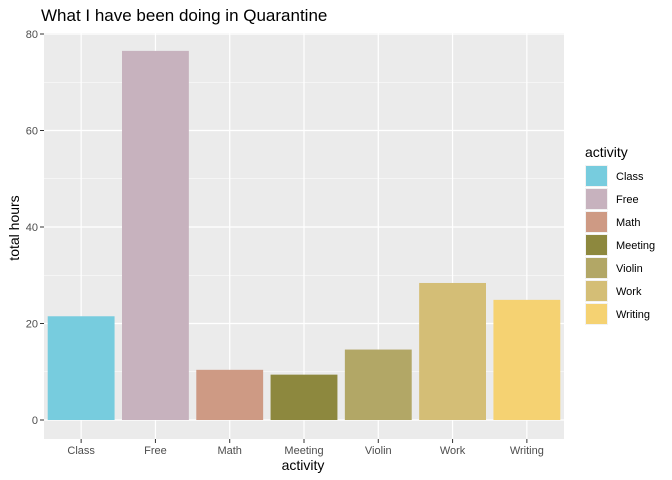 The image size is (672, 480). What do you see at coordinates (32, 228) in the screenshot?
I see `y-tick-label: 40` at bounding box center [32, 228].